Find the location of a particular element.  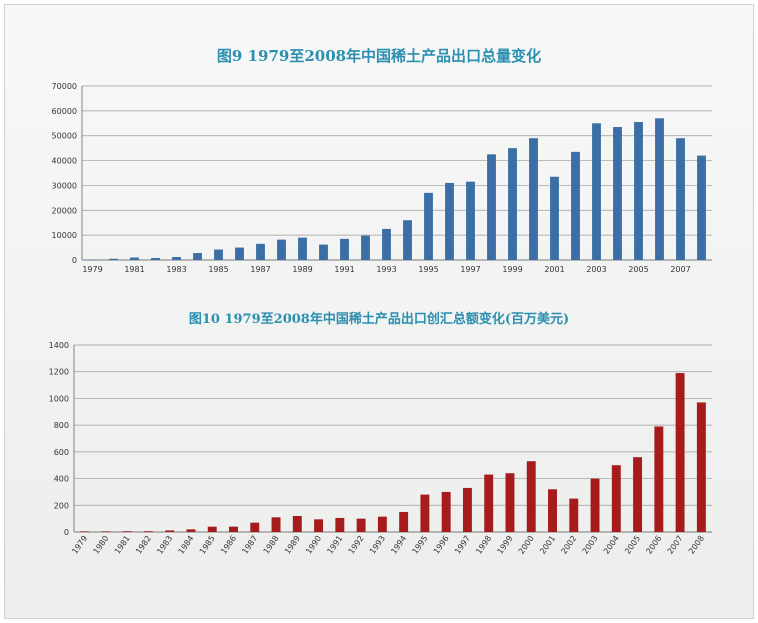

chart1-xtick-label: 1993 is located at coordinates (386, 269).